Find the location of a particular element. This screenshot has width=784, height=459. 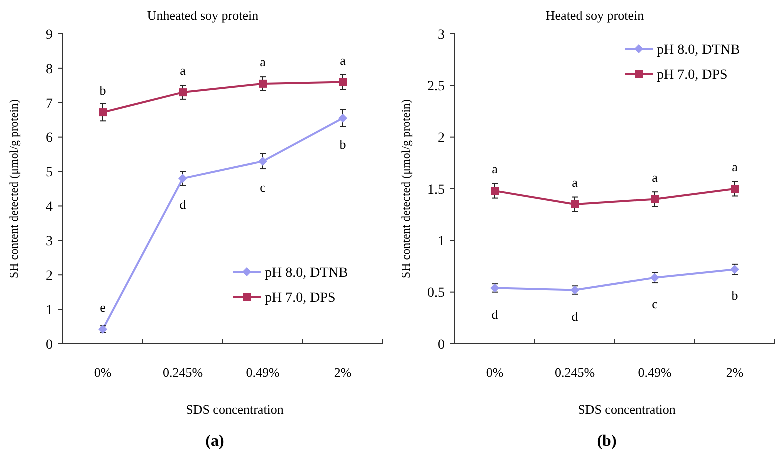

y-tick-label: 1.5 is located at coordinates (436, 190).